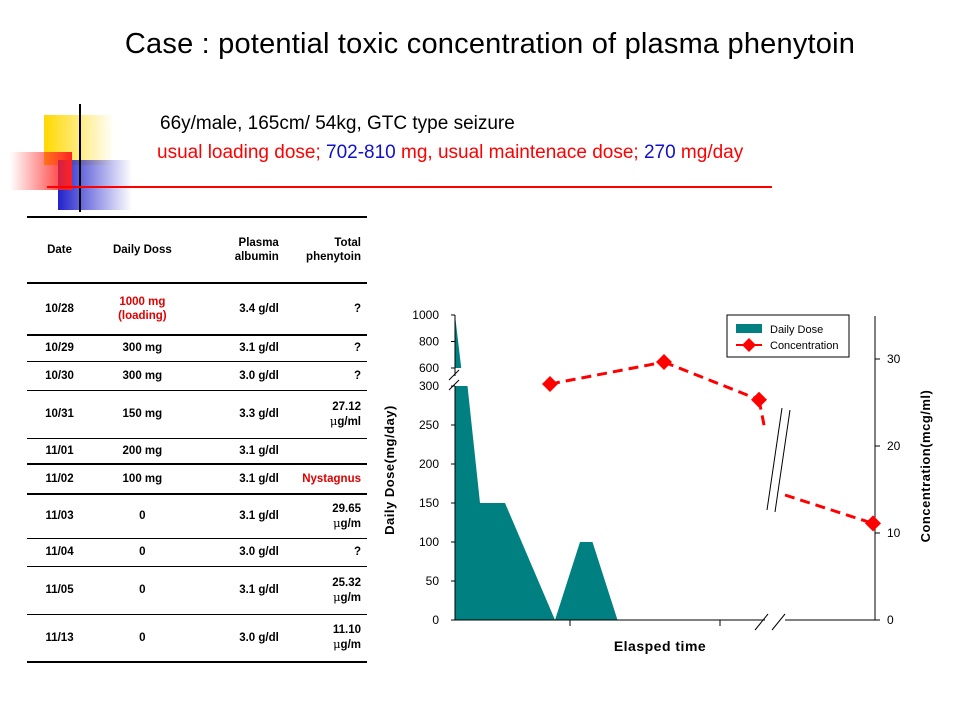 The width and height of the screenshot is (960, 720). What do you see at coordinates (197, 375) in the screenshot?
I see `table-row: 10/30 300 mg 3.0 g/dl?` at bounding box center [197, 375].